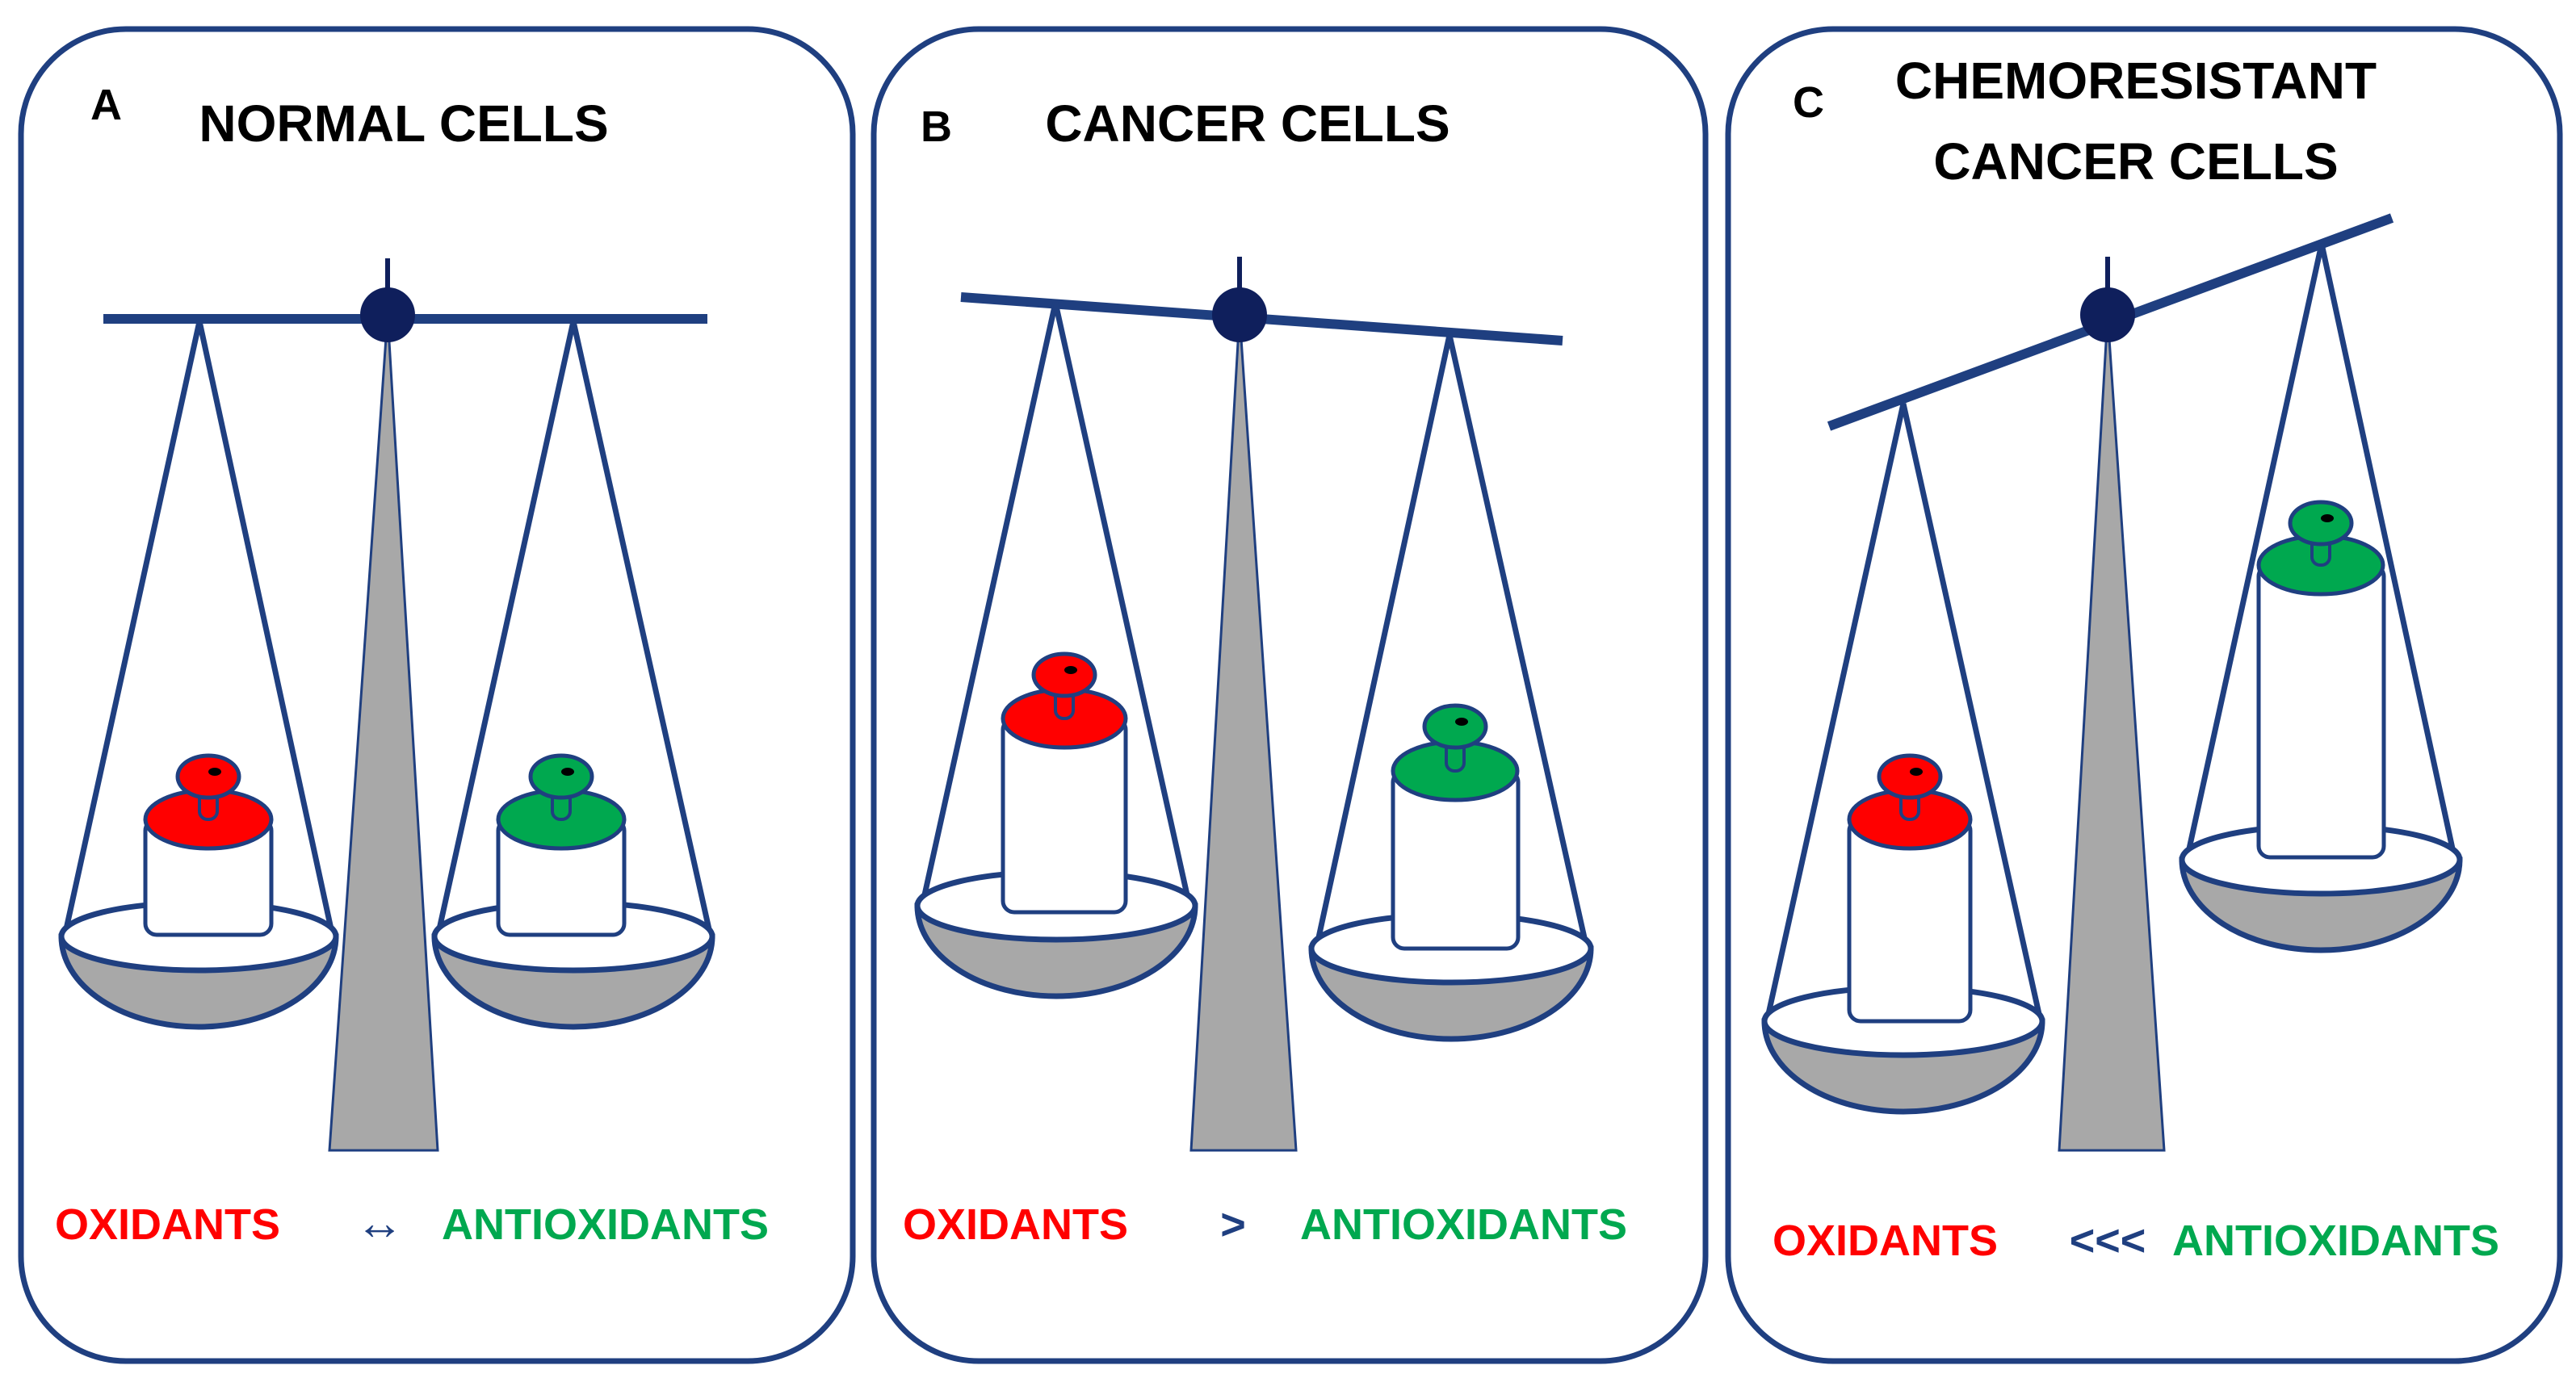  I want to click on panel-c-title-line-1: CHEMORESISTANT, so click(2136, 81).